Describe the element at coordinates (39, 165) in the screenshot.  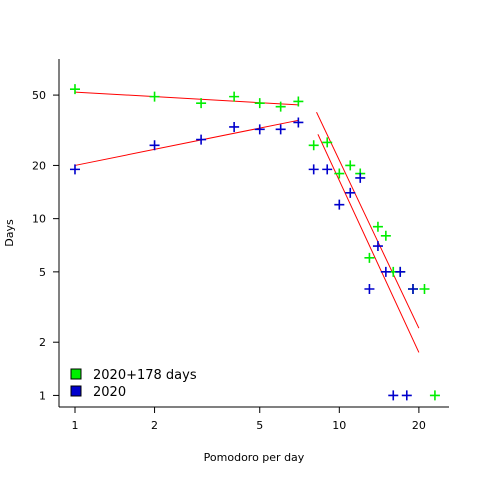
I see `y-tick-label: 20` at that location.